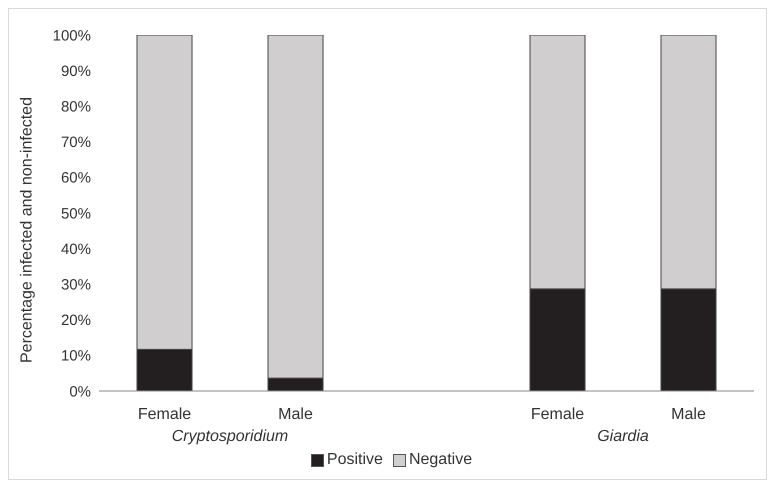  Describe the element at coordinates (75, 71) in the screenshot. I see `y-tick-label: 90%` at that location.